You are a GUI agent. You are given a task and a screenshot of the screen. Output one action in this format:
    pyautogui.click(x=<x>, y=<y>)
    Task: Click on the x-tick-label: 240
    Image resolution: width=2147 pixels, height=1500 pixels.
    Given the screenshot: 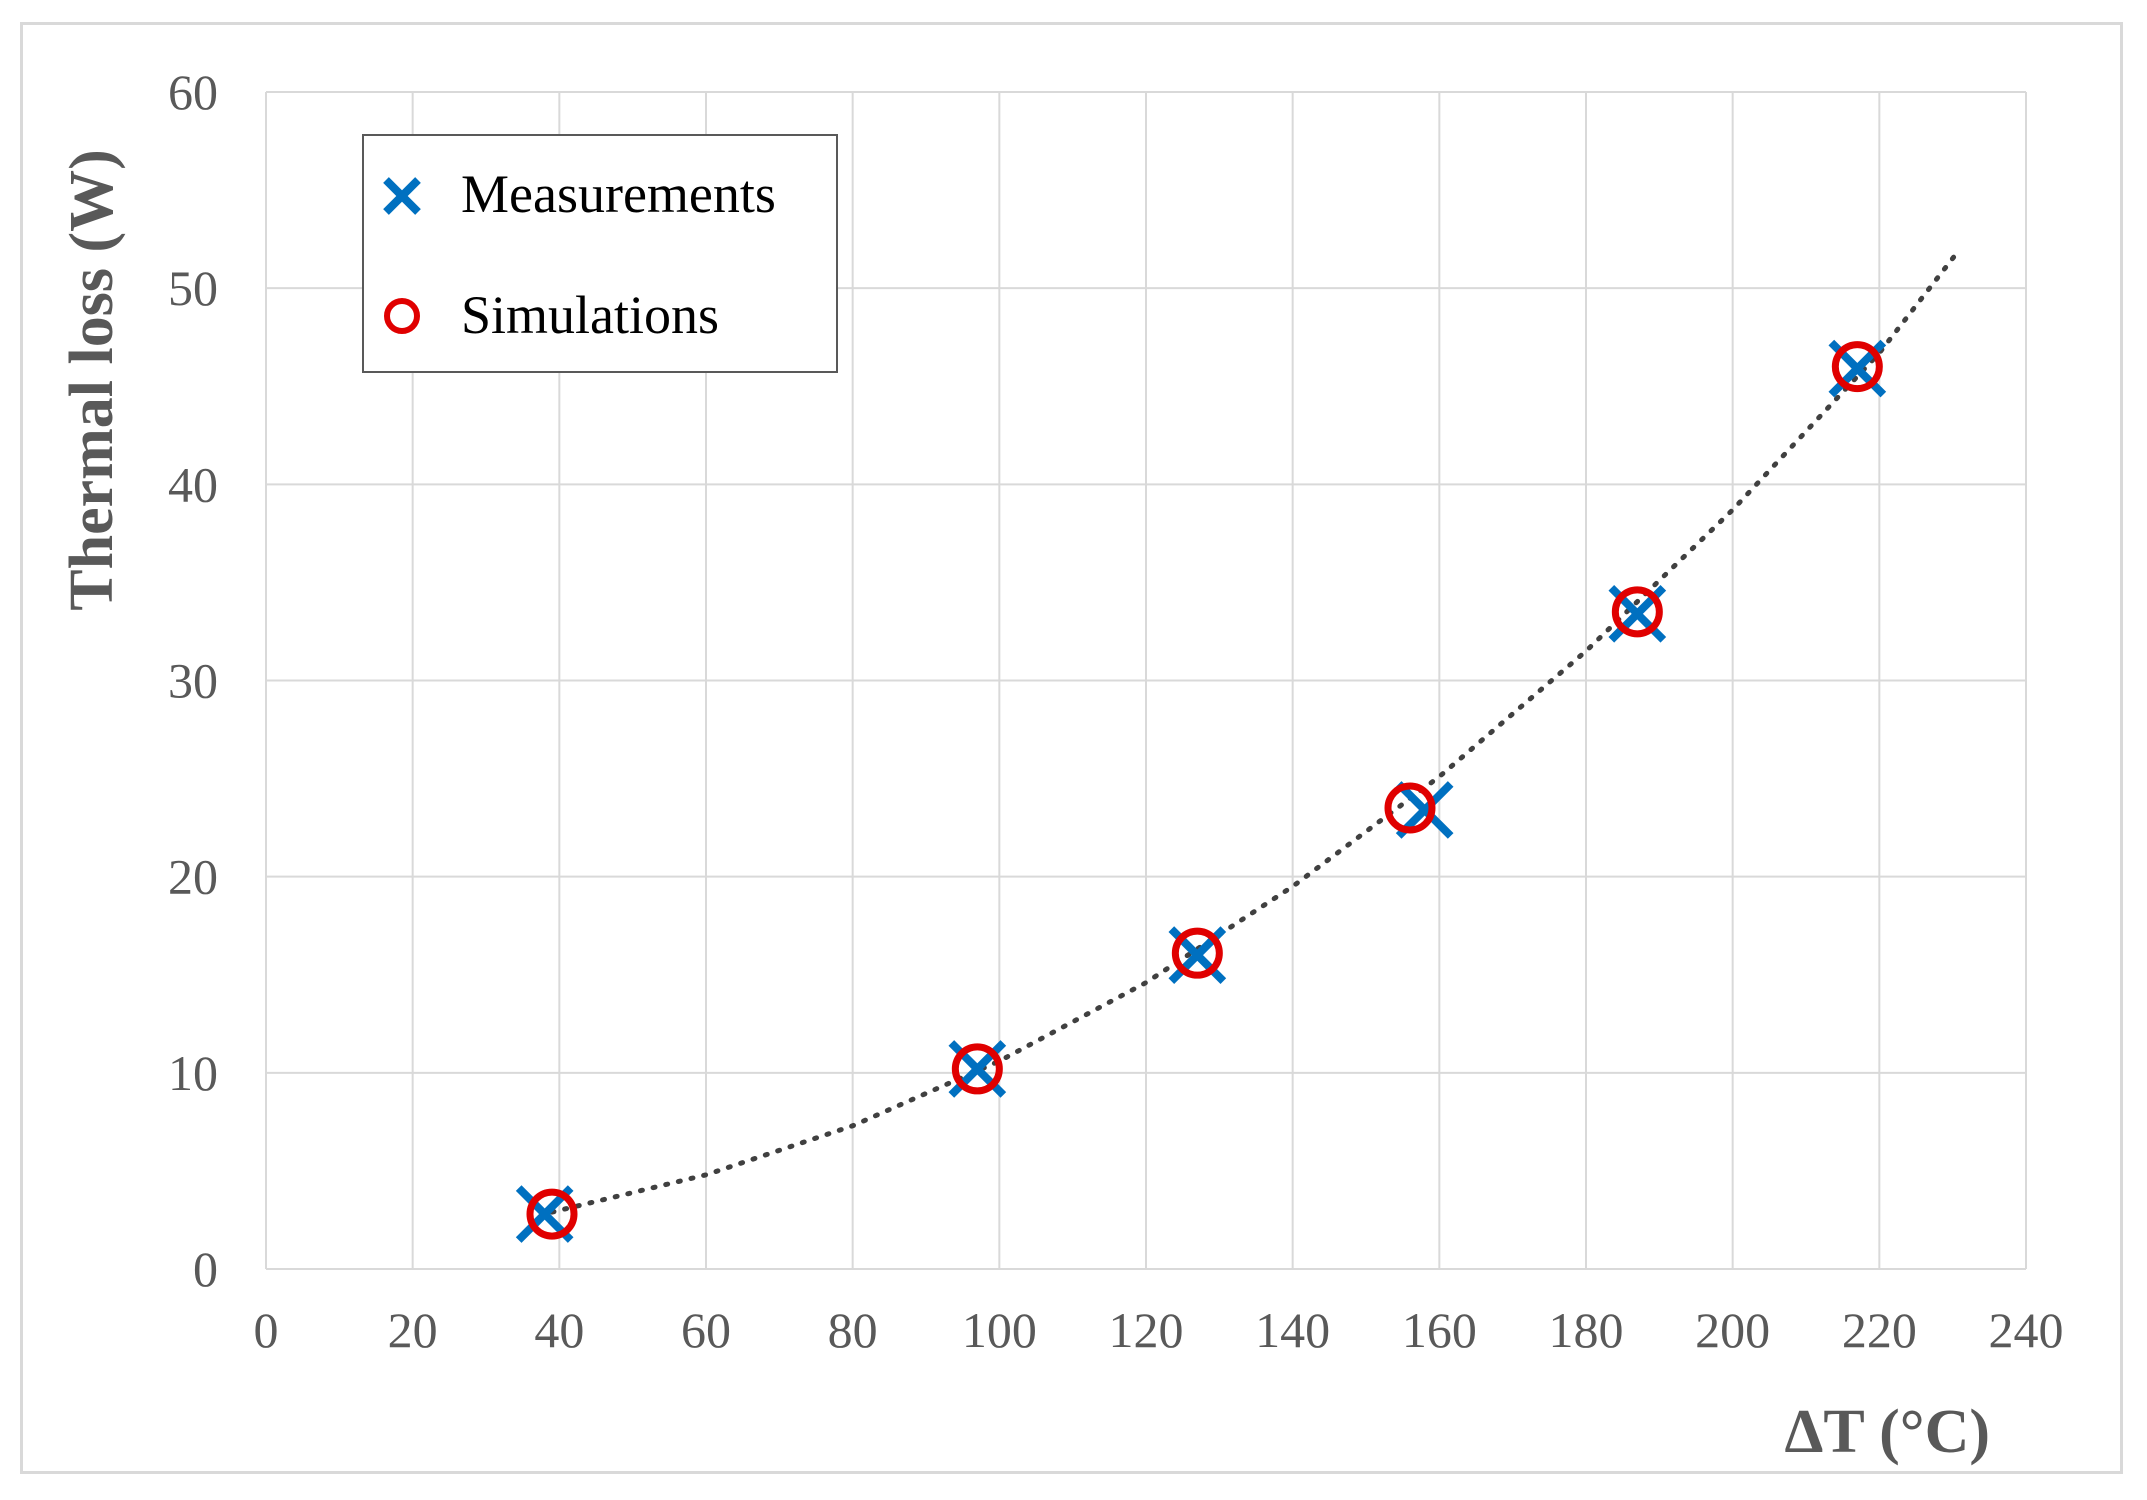 What is the action you would take?
    pyautogui.click(x=2026, y=1330)
    